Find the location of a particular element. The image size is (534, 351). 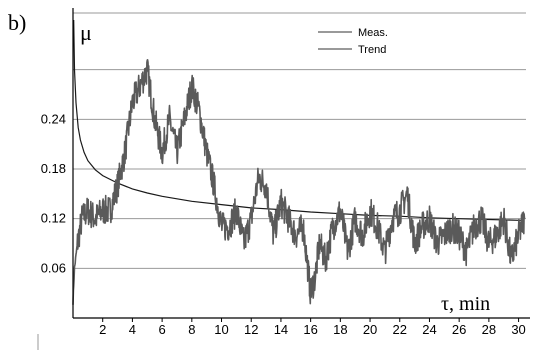

legend: Meas. Trend is located at coordinates (353, 41).